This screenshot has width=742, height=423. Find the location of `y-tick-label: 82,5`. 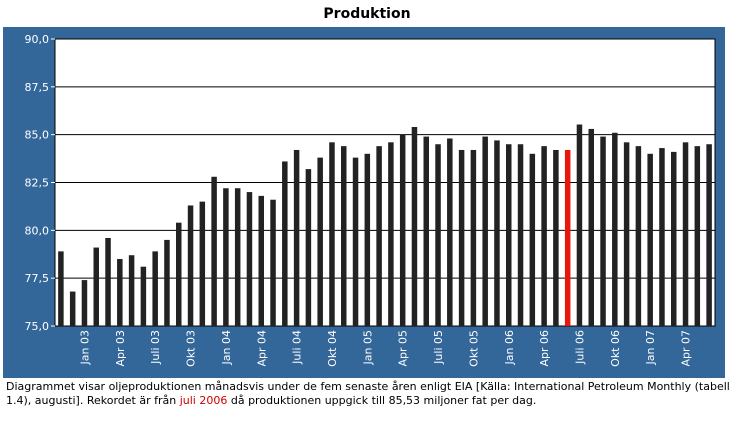

y-tick-label: 82,5 is located at coordinates (37, 183).